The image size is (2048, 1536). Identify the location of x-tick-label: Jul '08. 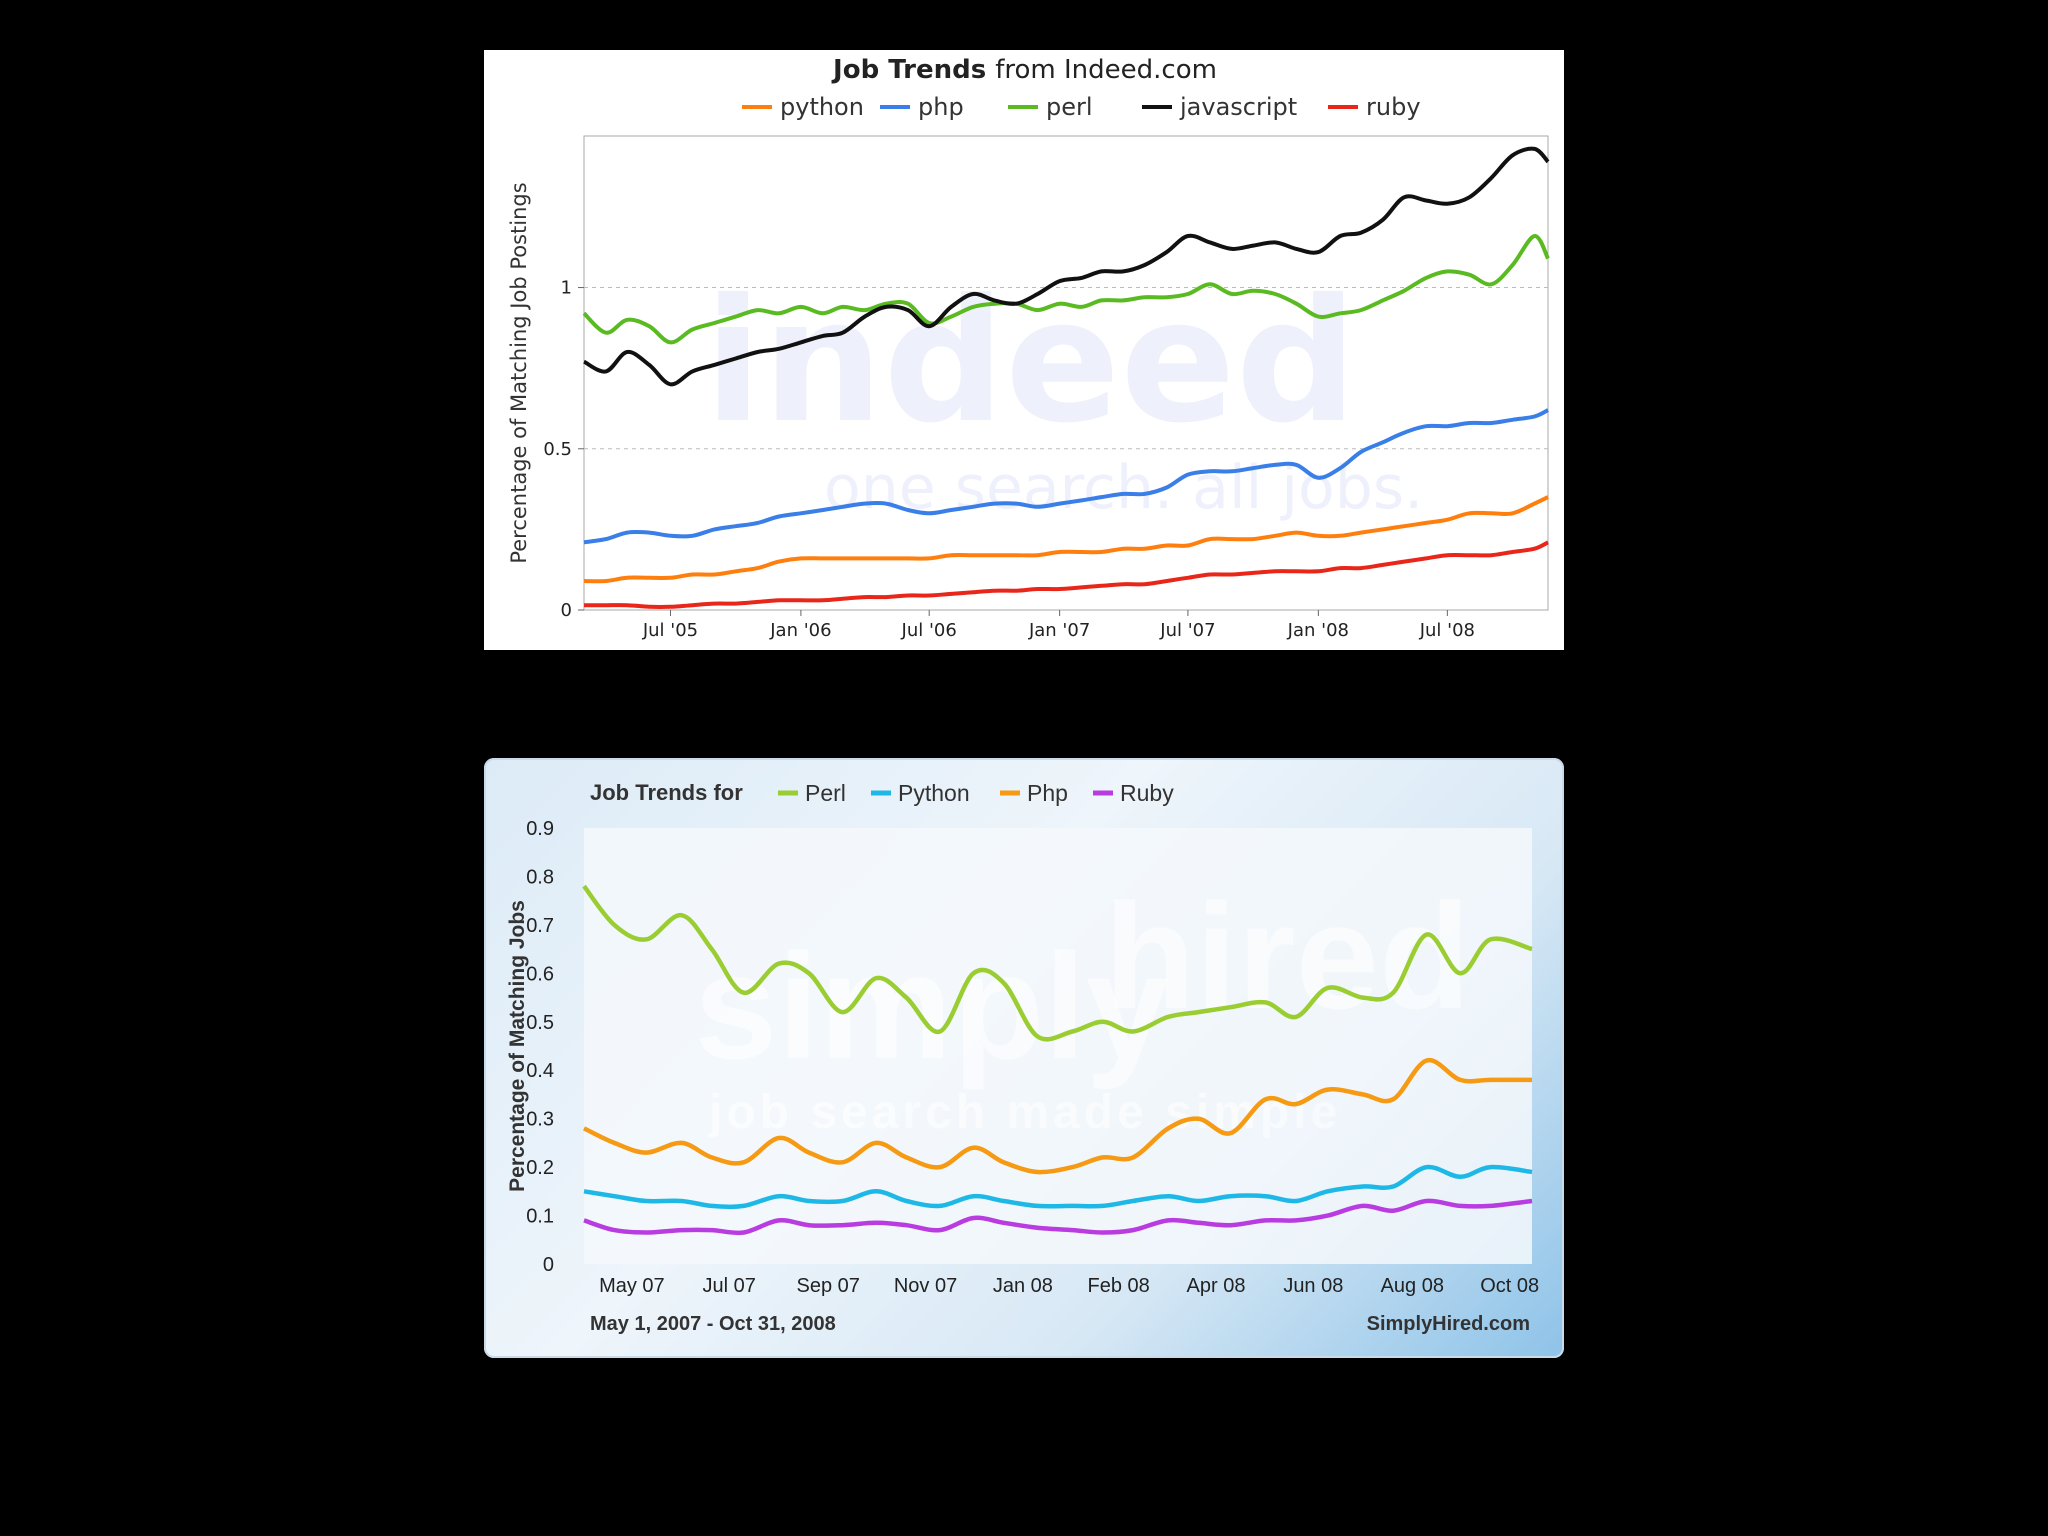
(1447, 630).